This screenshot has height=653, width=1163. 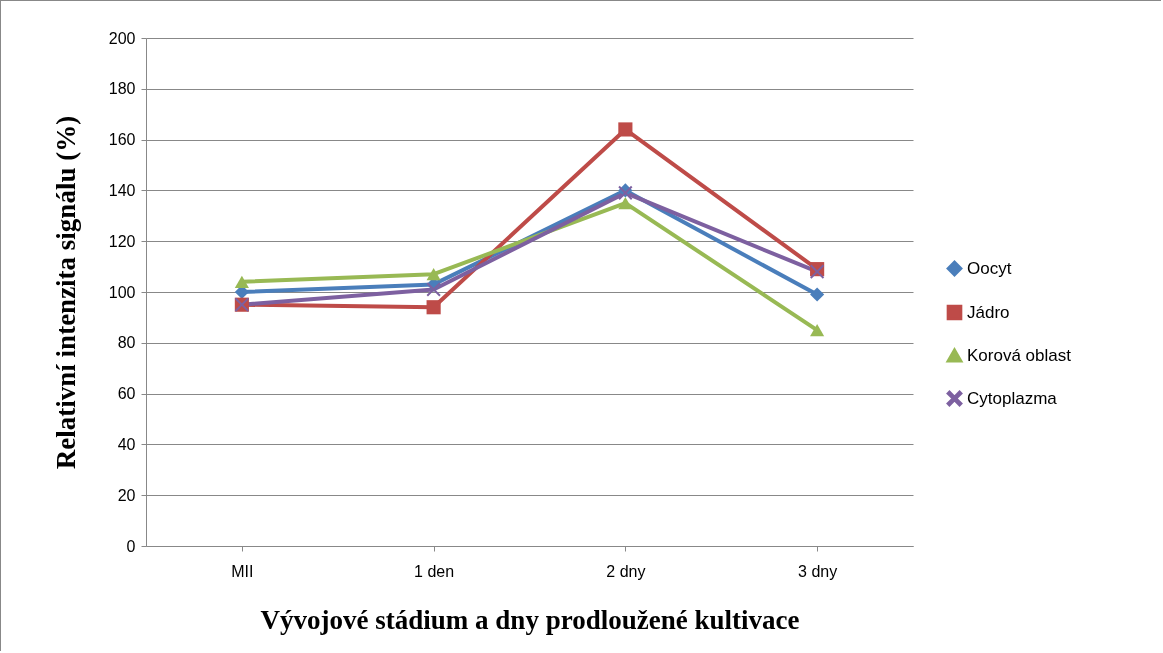 What do you see at coordinates (530, 619) in the screenshot?
I see `x-axis-title: Vývojové stádium a dny prodloužené kultivace` at bounding box center [530, 619].